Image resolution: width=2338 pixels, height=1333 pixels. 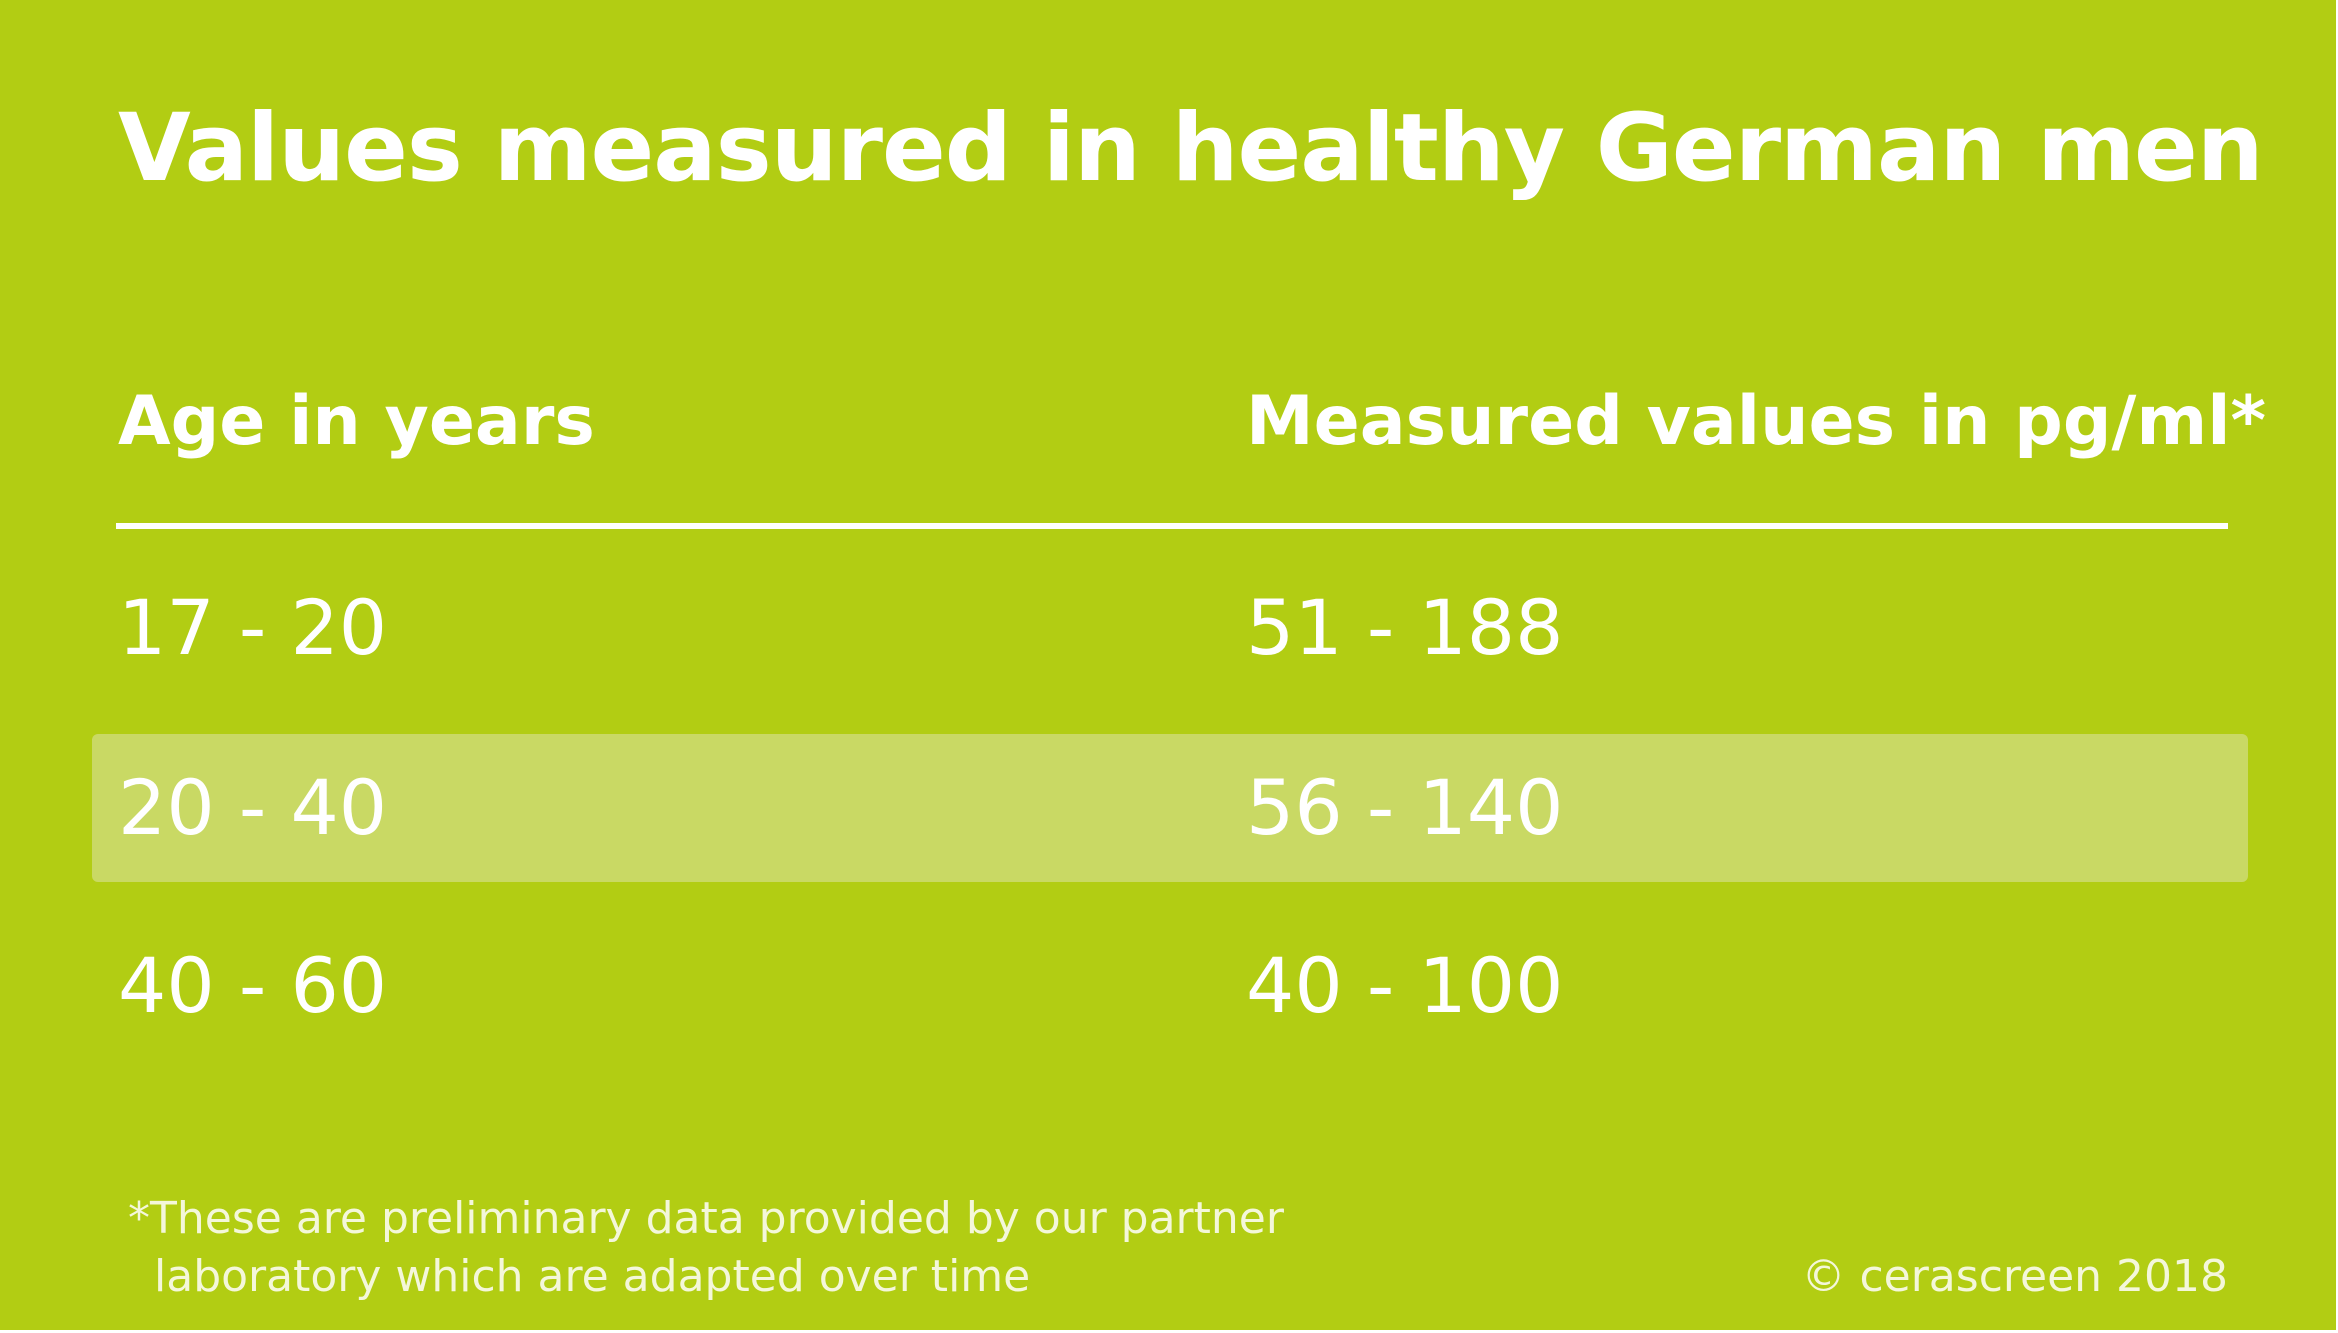 What do you see at coordinates (1405, 985) in the screenshot?
I see `measured-value-cell: 40 - 100` at bounding box center [1405, 985].